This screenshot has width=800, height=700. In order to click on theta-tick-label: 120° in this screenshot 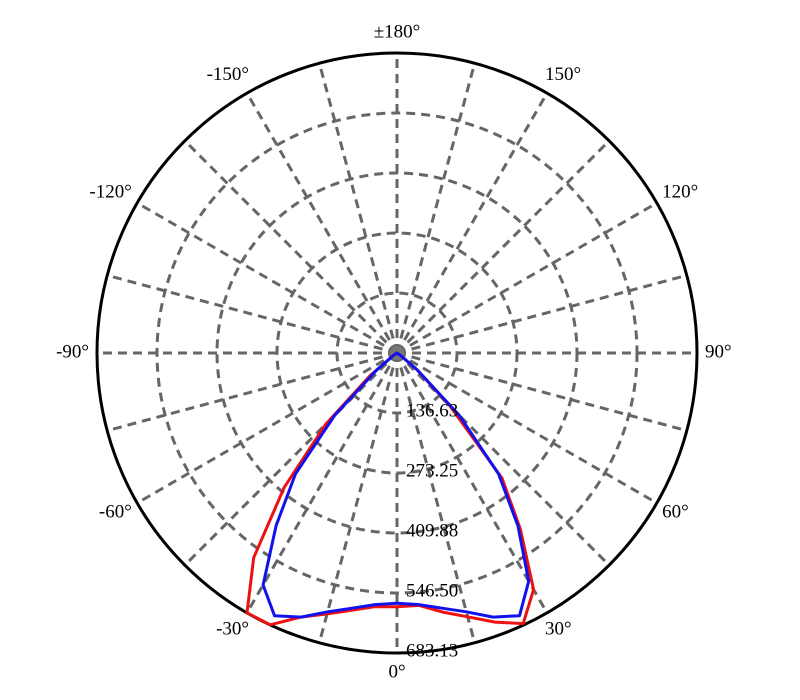, I will do `click(680, 191)`.